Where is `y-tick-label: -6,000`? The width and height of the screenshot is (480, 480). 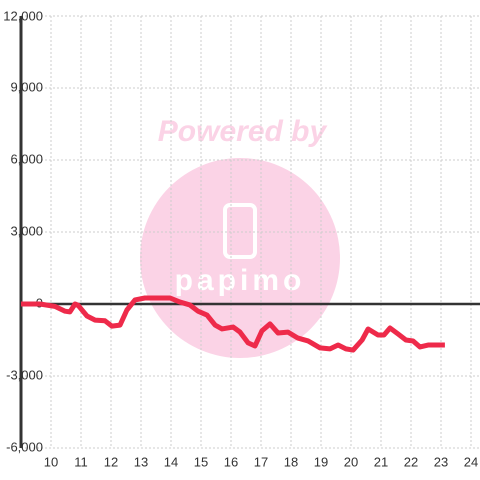
y-tick-label: -6,000 is located at coordinates (24, 446).